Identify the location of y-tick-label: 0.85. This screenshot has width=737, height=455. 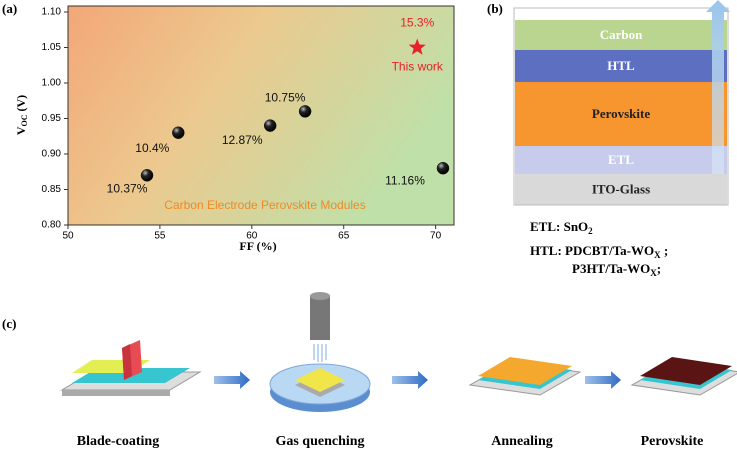
(52, 189).